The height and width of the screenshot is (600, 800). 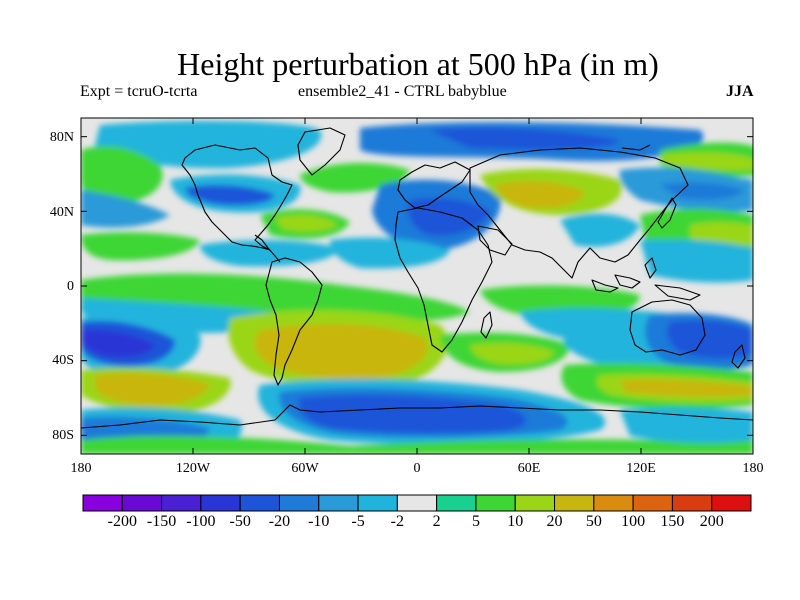 I want to click on lat-label-80n: 80N, so click(x=61, y=137).